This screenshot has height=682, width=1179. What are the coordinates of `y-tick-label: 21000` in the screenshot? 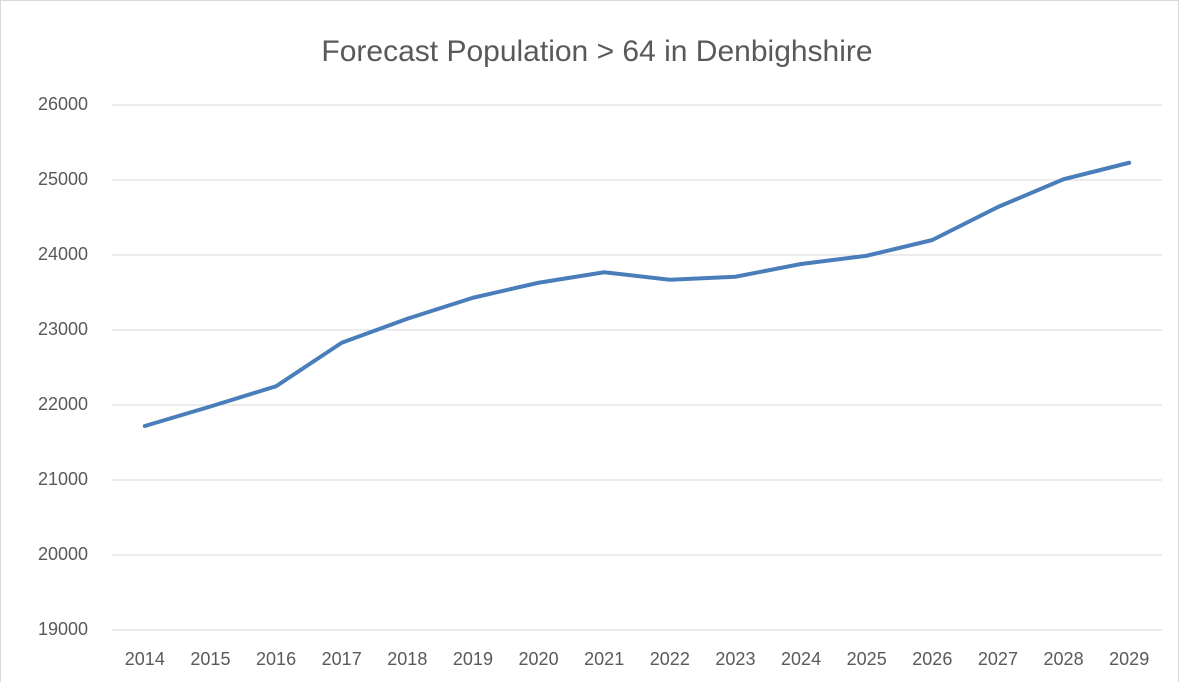 It's located at (63, 479).